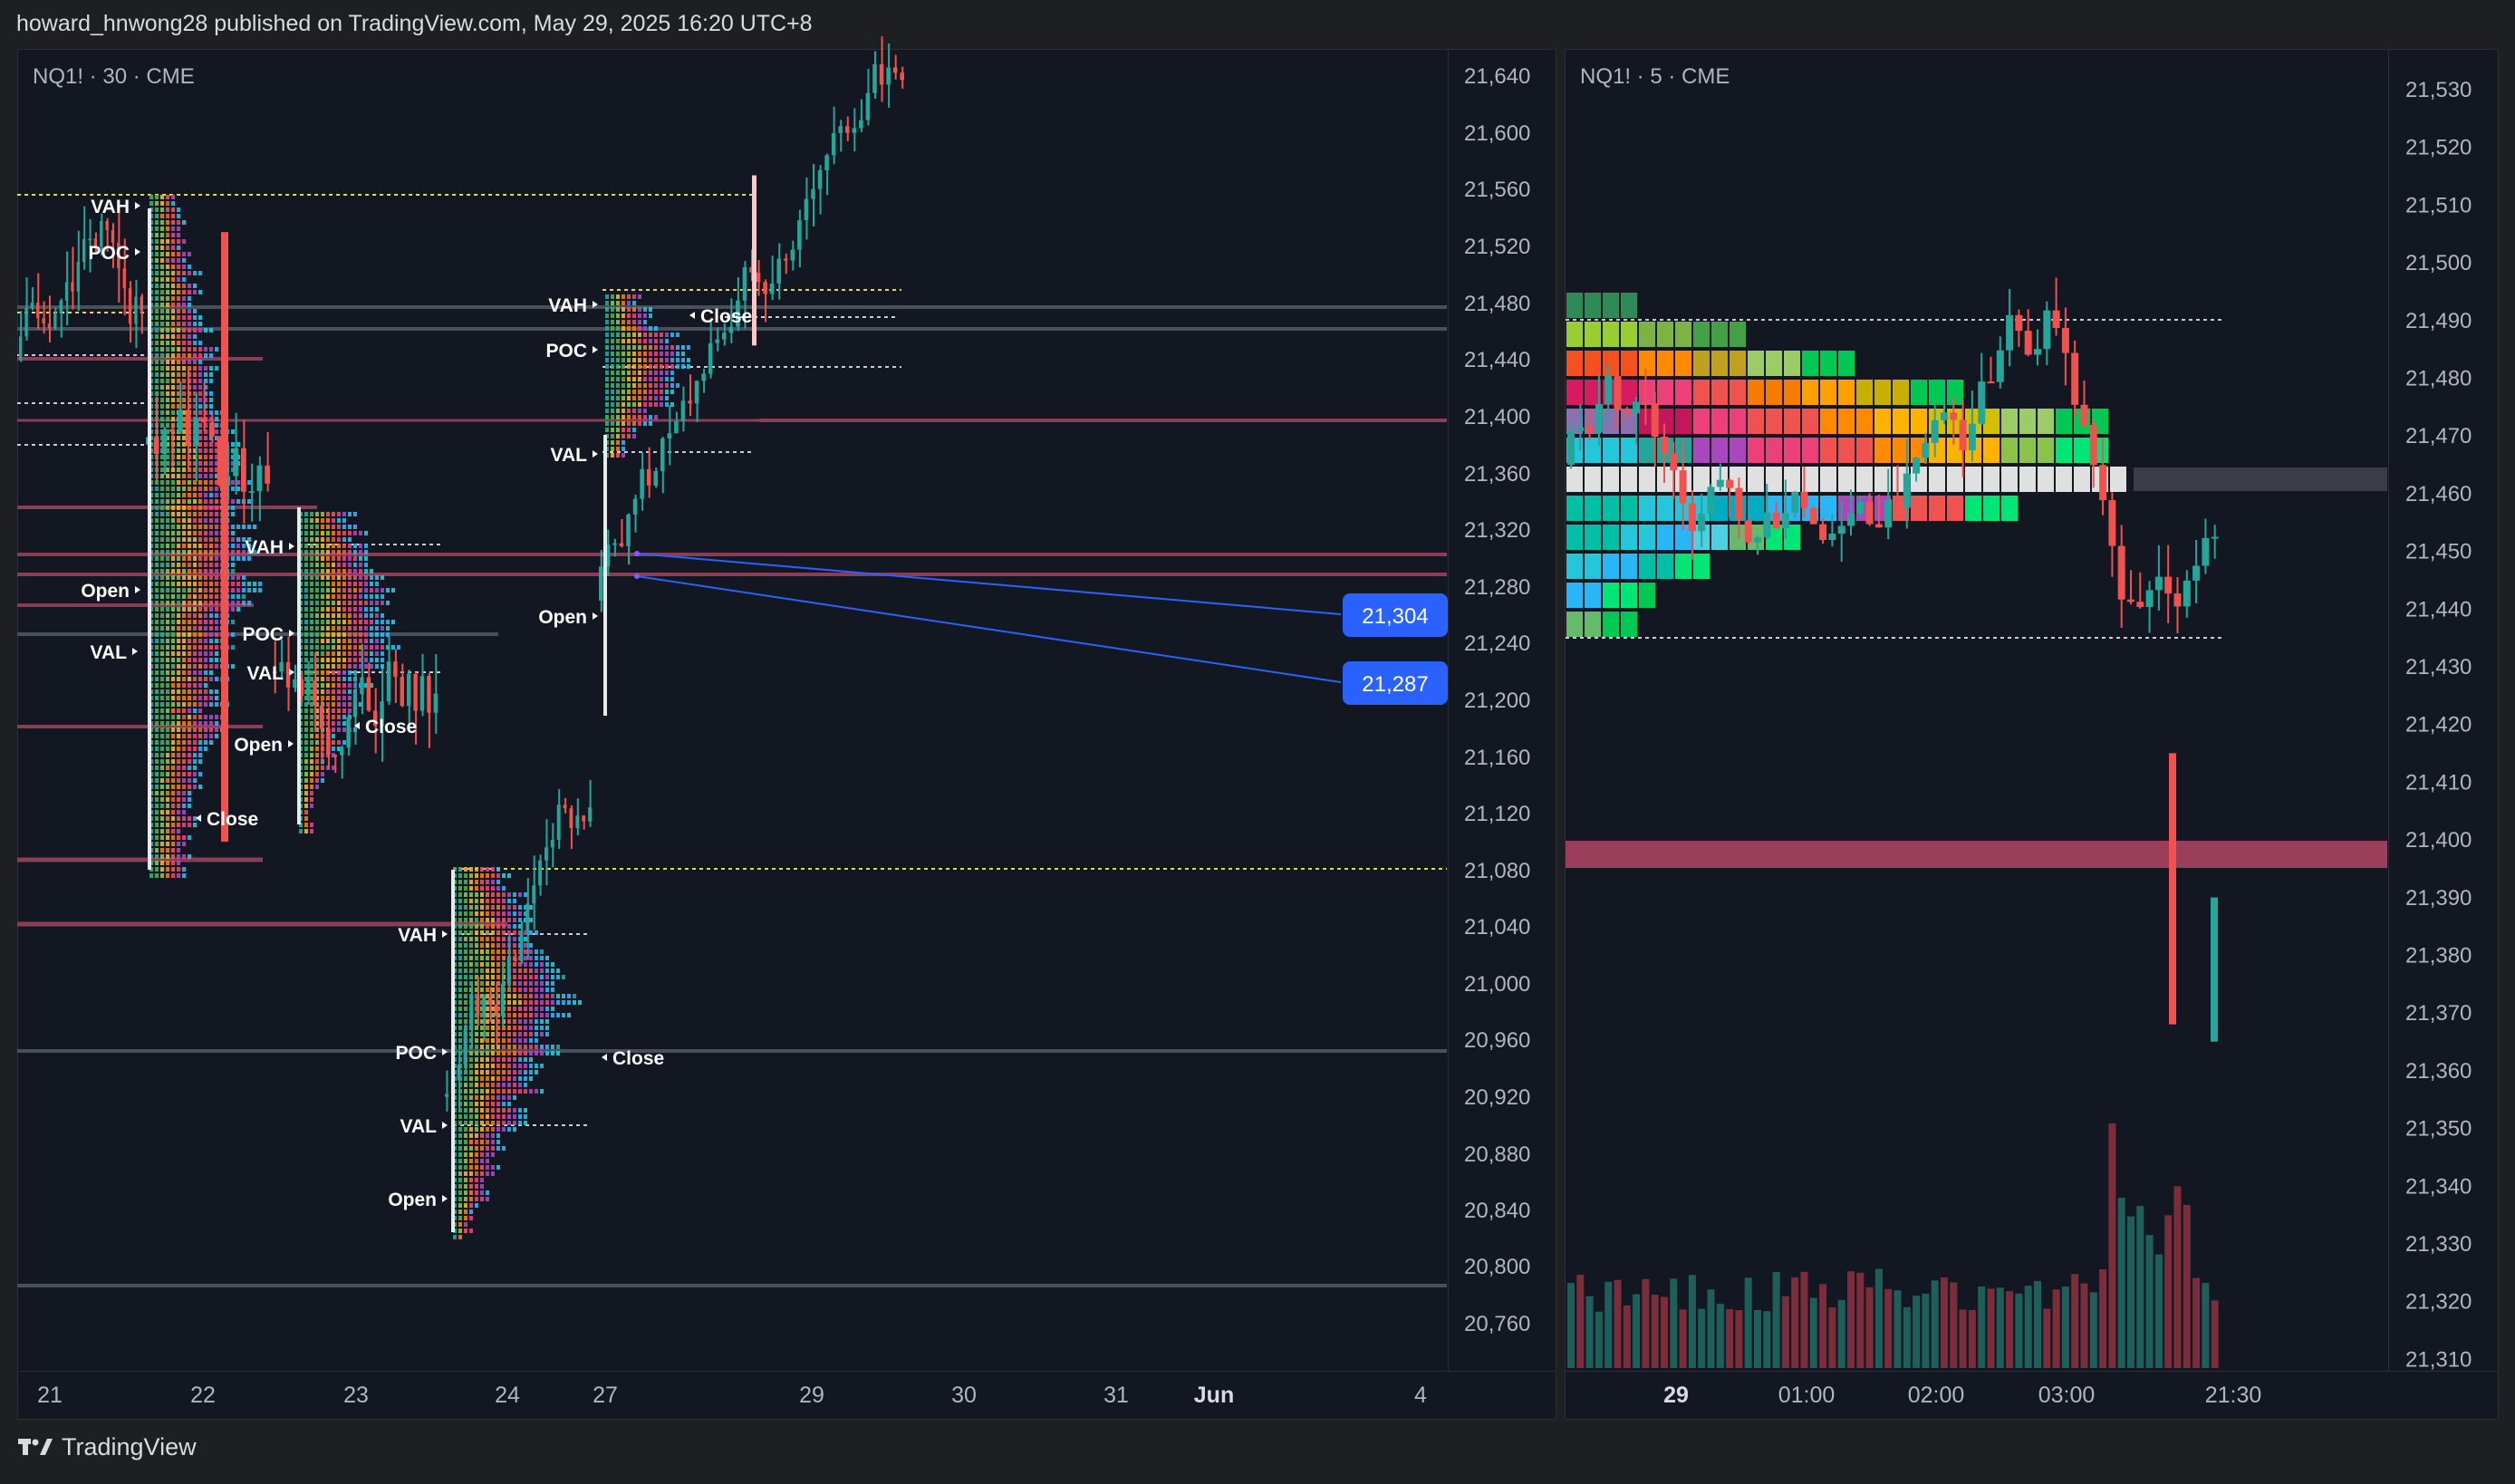 This screenshot has height=1484, width=2515. What do you see at coordinates (108, 1447) in the screenshot?
I see `footer-brand: TradingView` at bounding box center [108, 1447].